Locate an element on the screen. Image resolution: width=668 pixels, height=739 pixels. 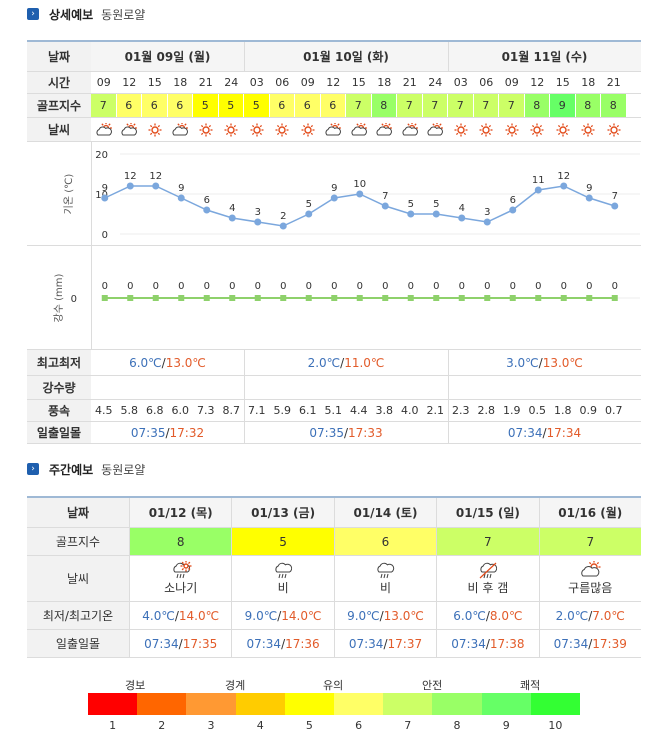
temp-axis-label: 기온 (℃) is located at coordinates (69, 194).